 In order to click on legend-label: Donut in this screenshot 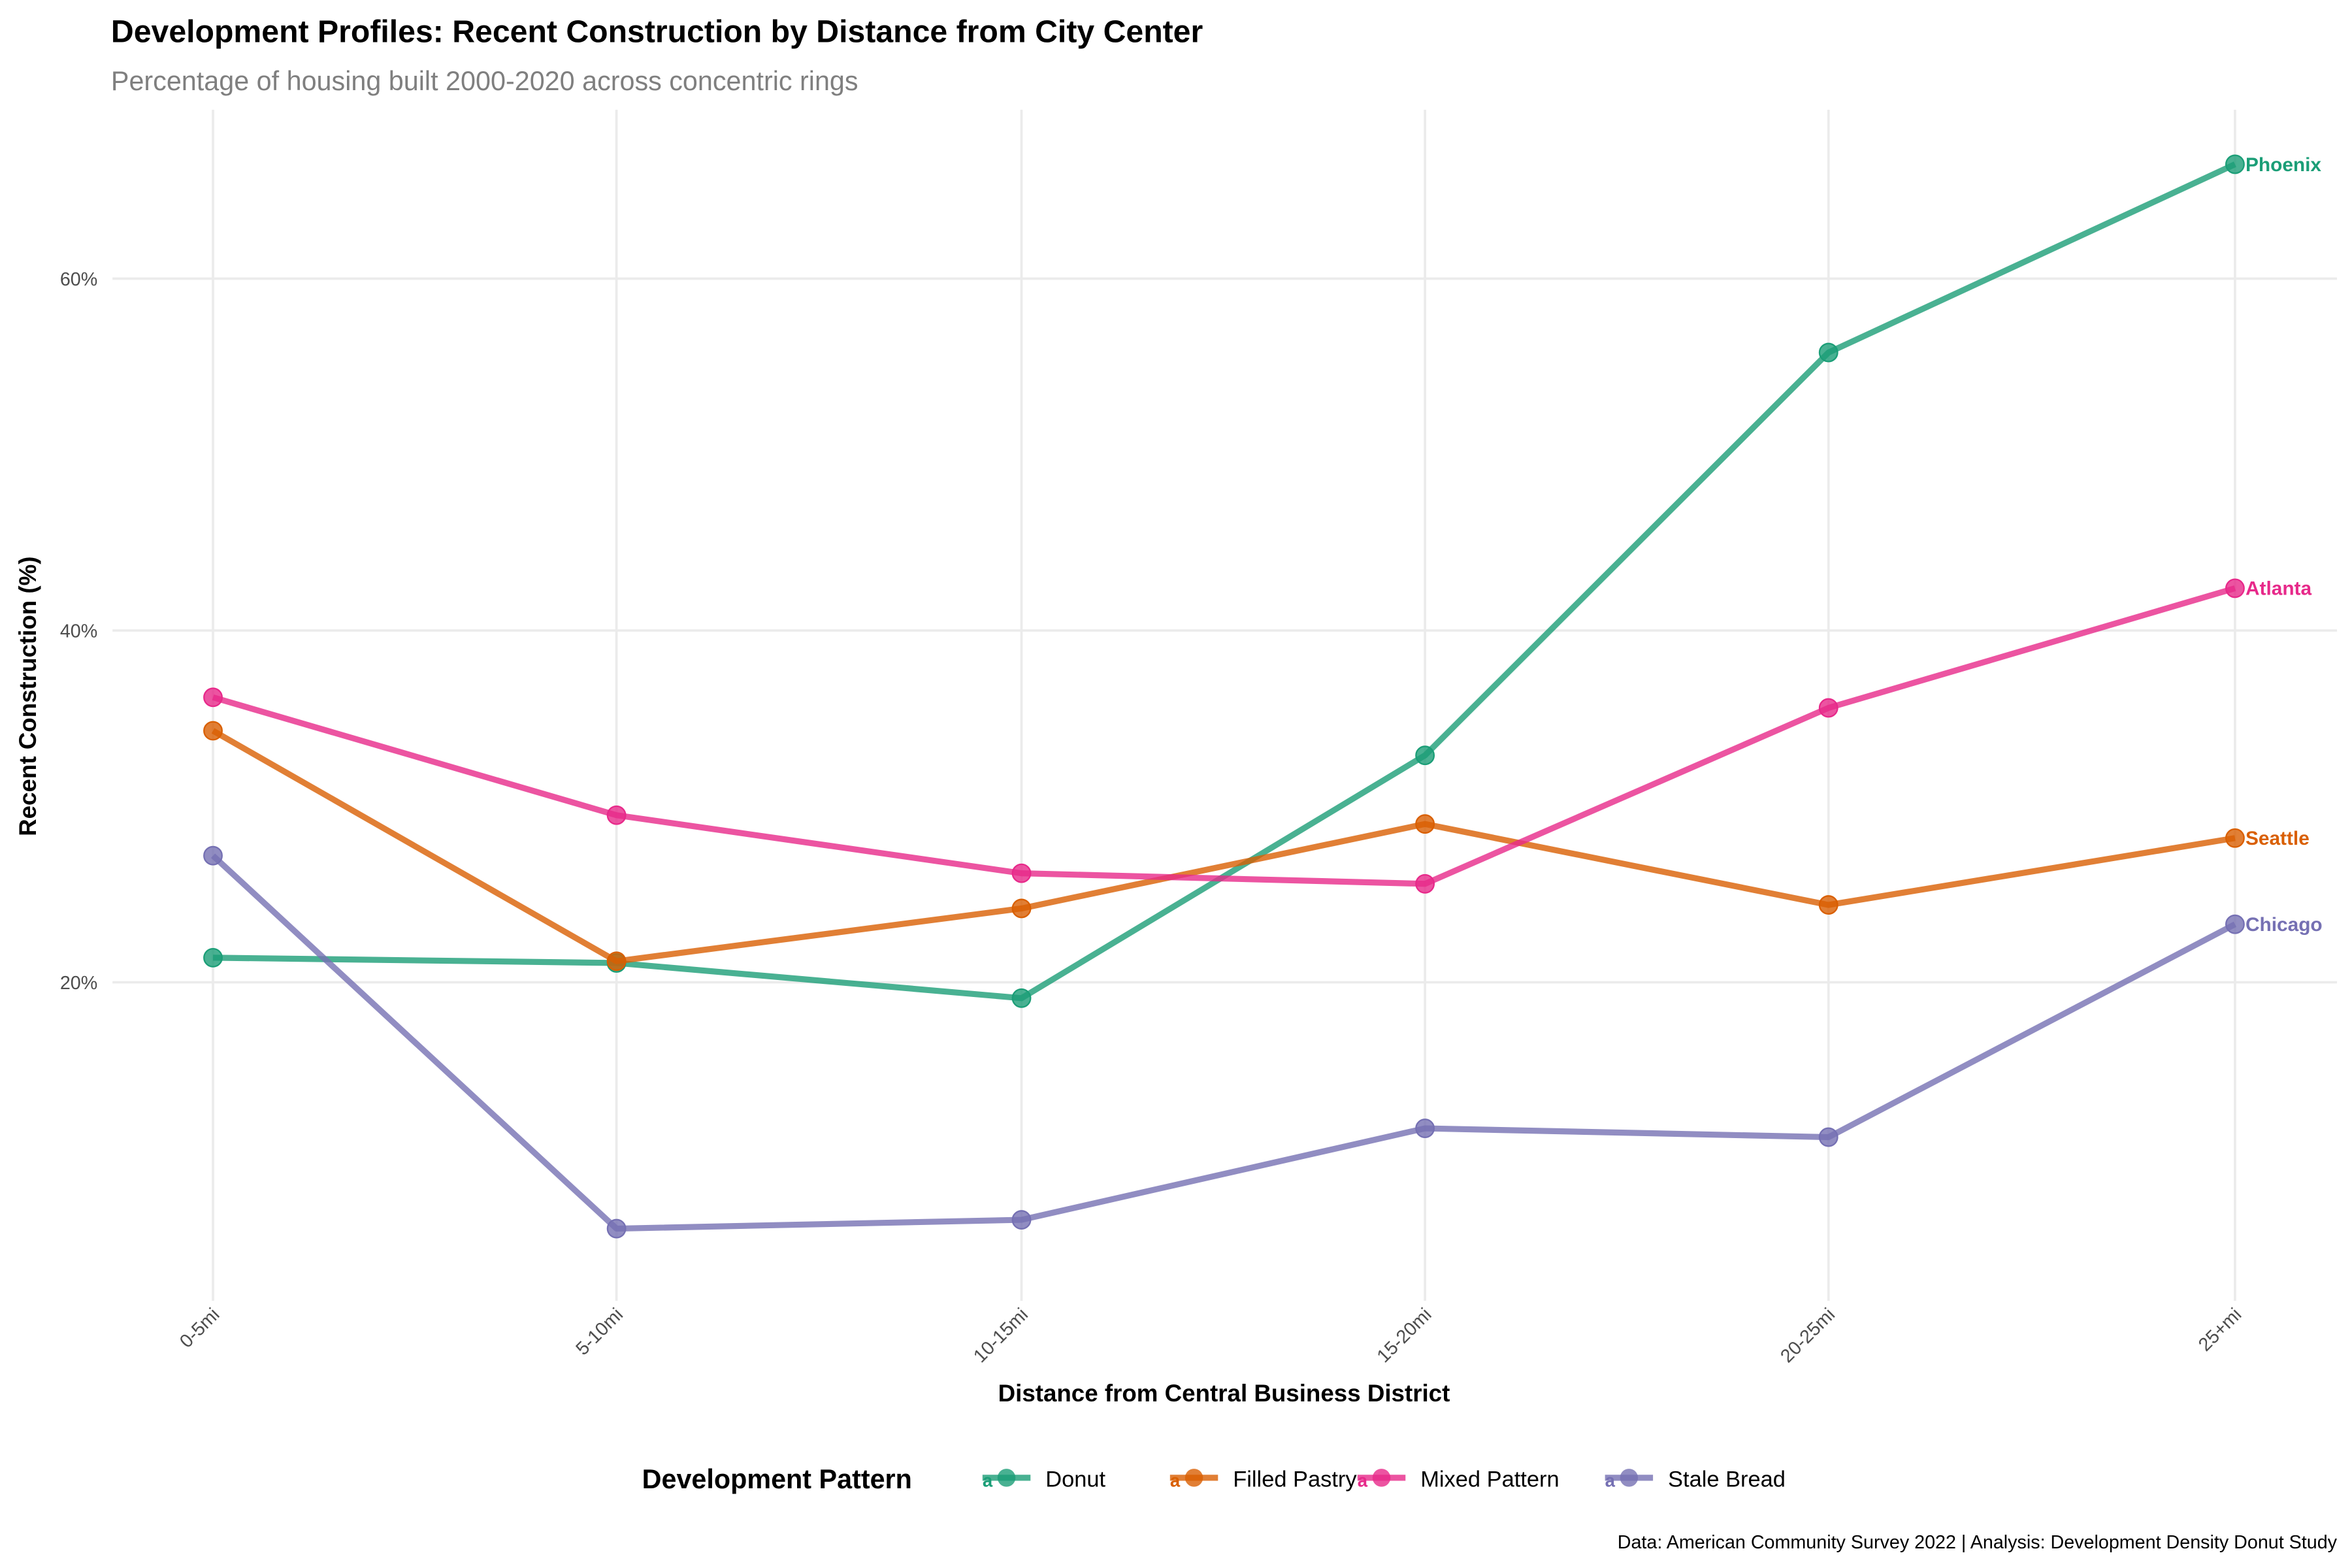, I will do `click(1075, 1479)`.